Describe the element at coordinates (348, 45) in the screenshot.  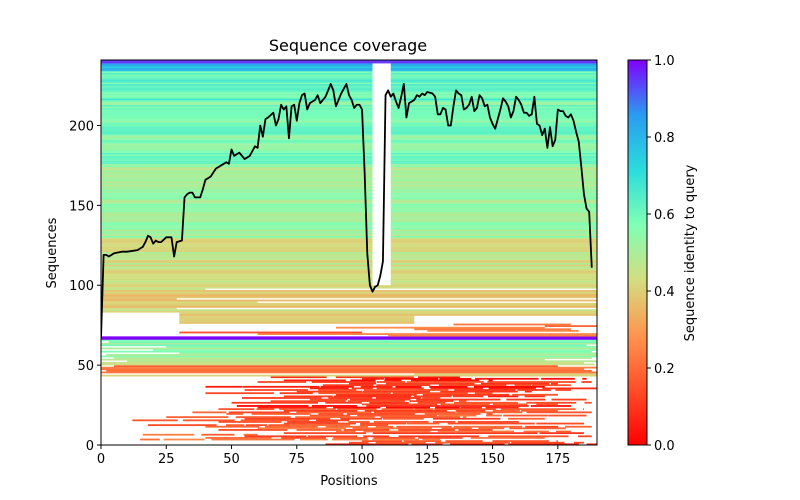
I see `chart-title: Sequence coverage` at that location.